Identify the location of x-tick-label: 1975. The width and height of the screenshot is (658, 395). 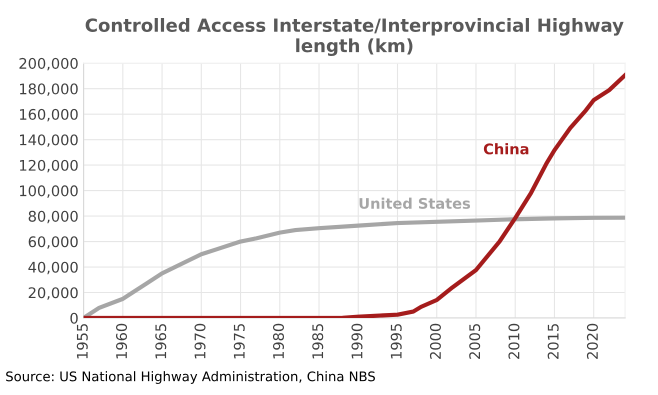
(239, 341).